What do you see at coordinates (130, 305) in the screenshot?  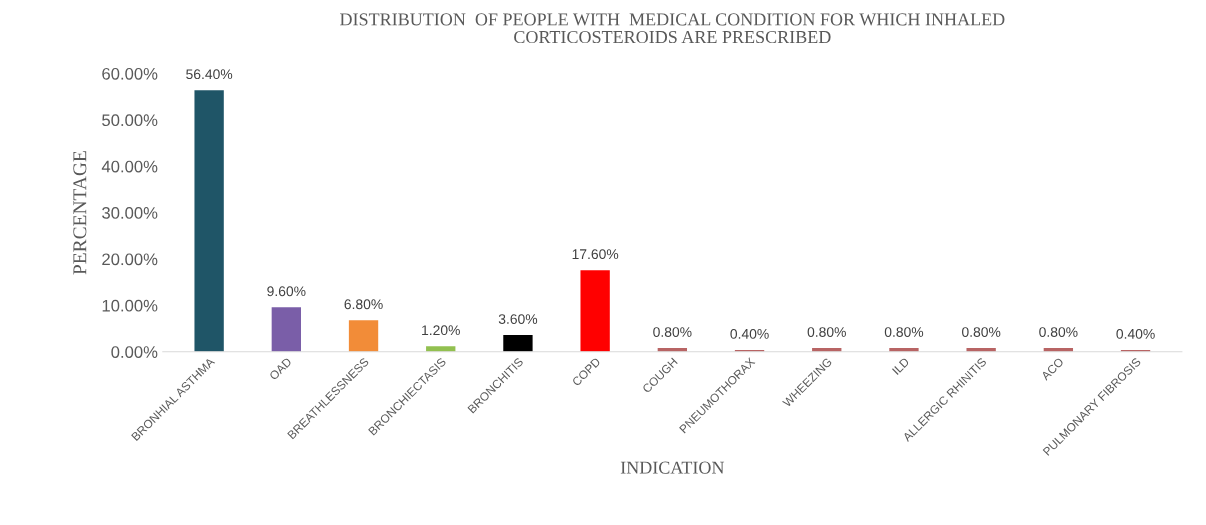 I see `y-tick-label: 10.00%` at bounding box center [130, 305].